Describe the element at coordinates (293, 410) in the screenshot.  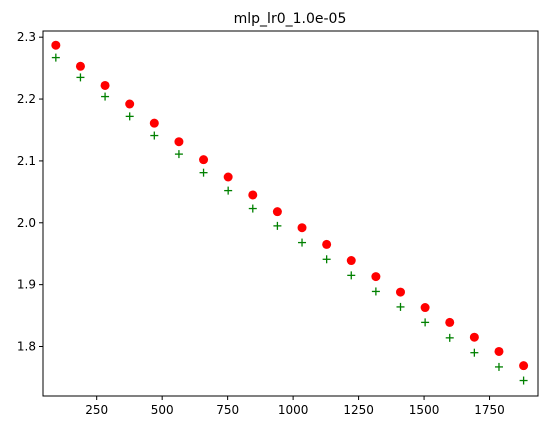
I see `x-tick-label: 1000` at that location.